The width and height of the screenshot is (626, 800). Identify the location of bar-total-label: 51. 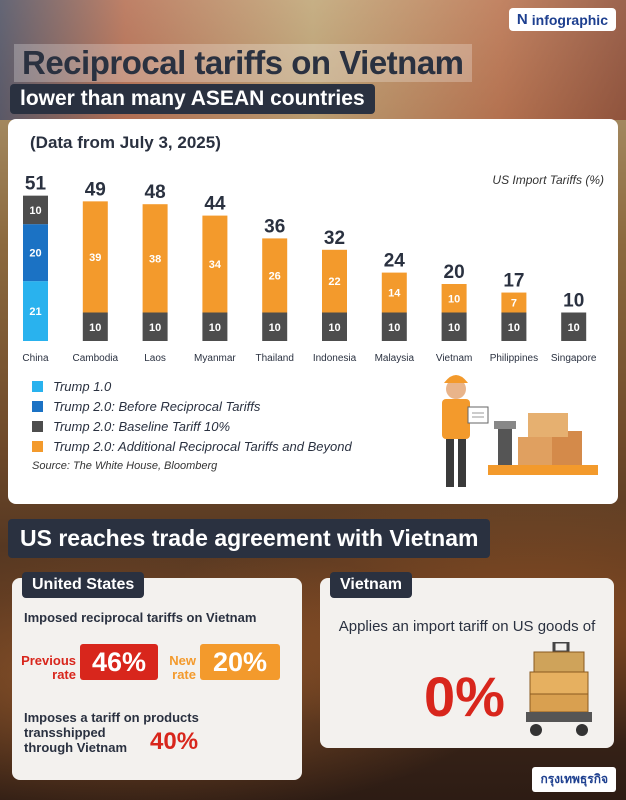
(36, 184).